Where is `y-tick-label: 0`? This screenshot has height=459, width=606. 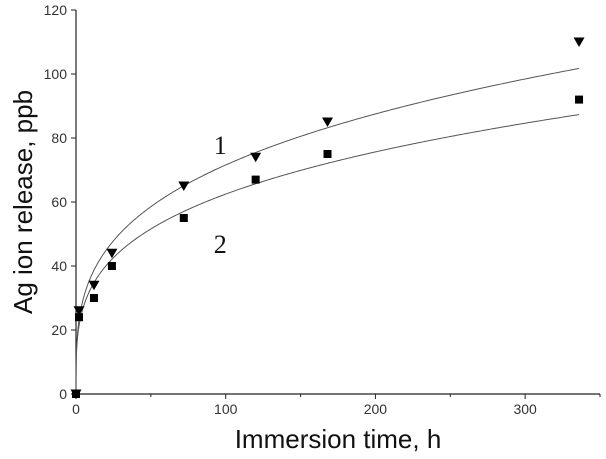
y-tick-label: 0 is located at coordinates (63, 394).